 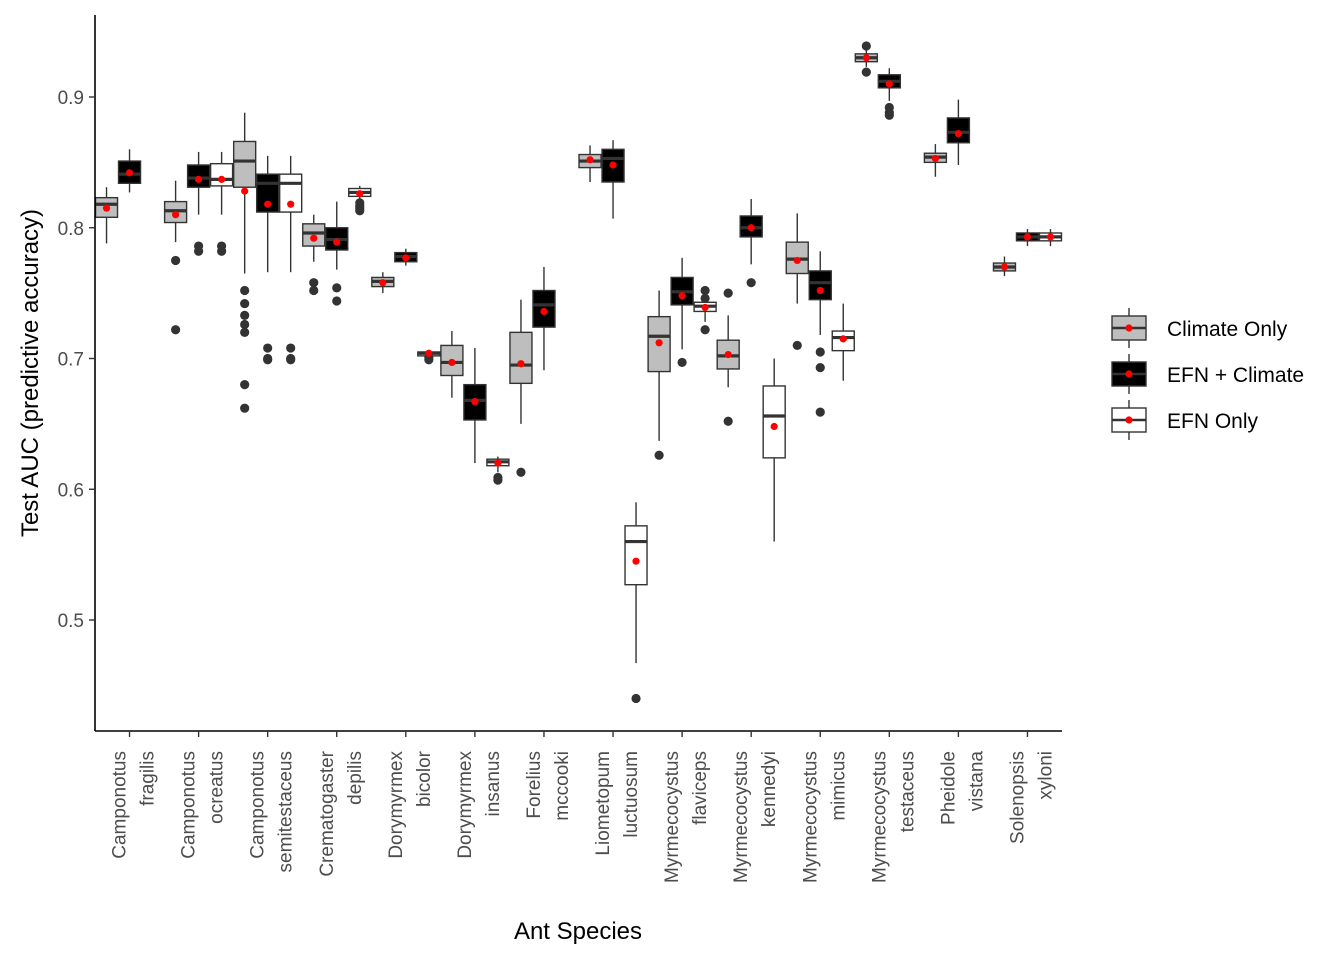 I want to click on x-tick-label: Camponotus fragilis, so click(x=134, y=805).